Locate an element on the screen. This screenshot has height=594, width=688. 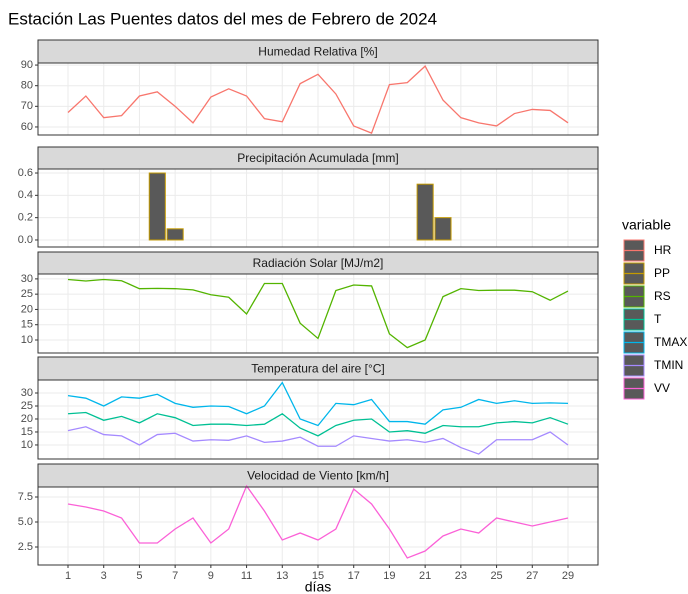
x-tick-label: 17 is located at coordinates (354, 576).